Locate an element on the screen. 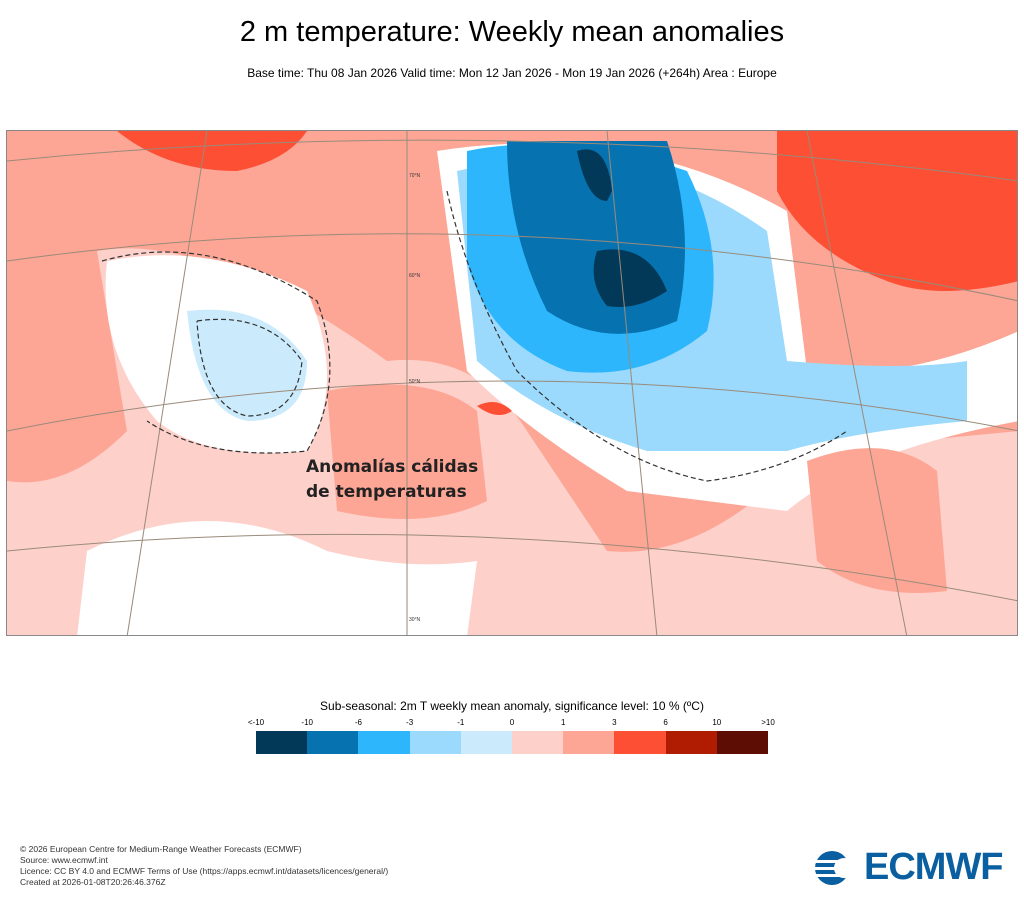 Image resolution: width=1024 pixels, height=922 pixels. created-at: Created at 2026-01-08T20:26:46.376Z is located at coordinates (93, 882).